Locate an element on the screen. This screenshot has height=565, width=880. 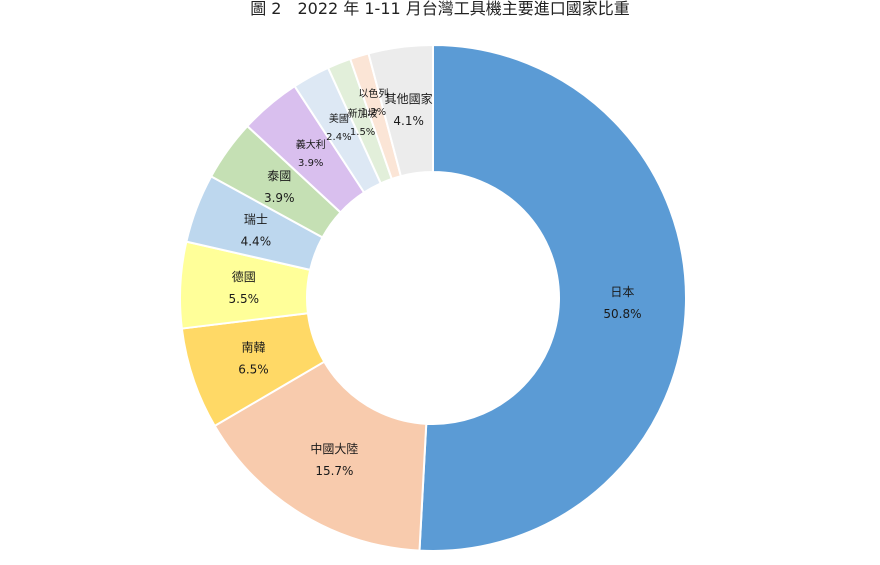
slice-name-label: 日本 is located at coordinates (622, 292).